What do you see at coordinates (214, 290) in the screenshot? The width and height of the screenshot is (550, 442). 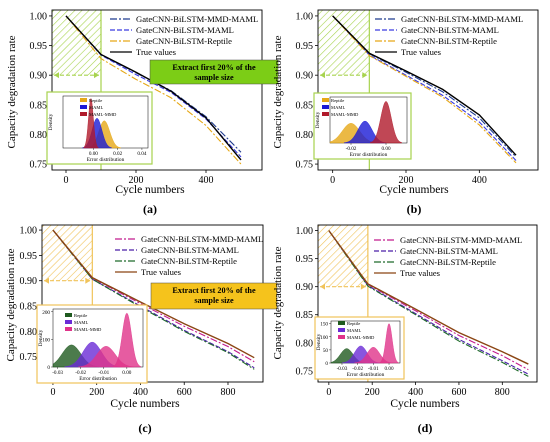 I see `annotation-text: Extract first 20% of the` at bounding box center [214, 290].